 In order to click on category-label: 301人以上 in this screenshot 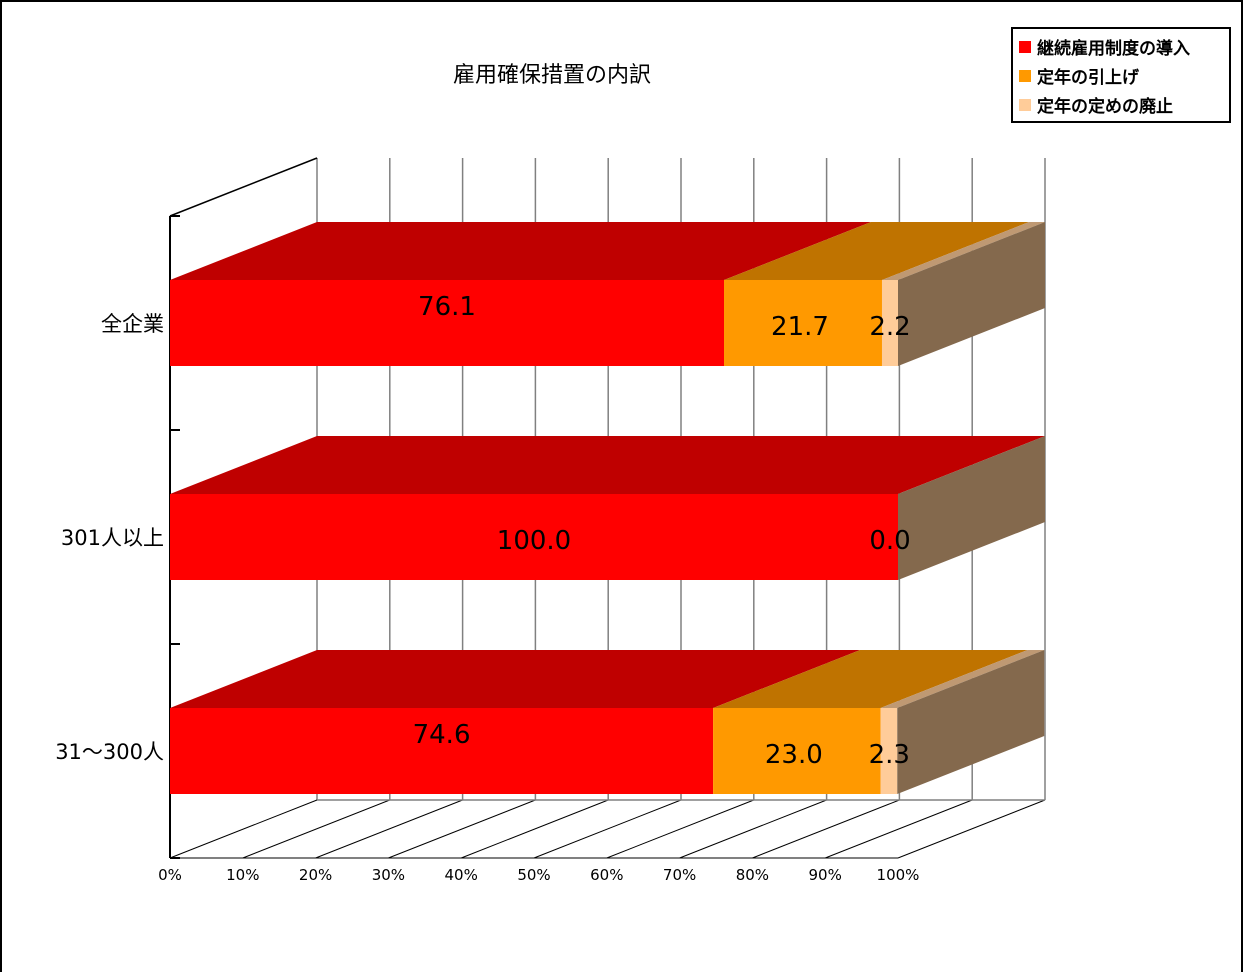, I will do `click(112, 538)`.